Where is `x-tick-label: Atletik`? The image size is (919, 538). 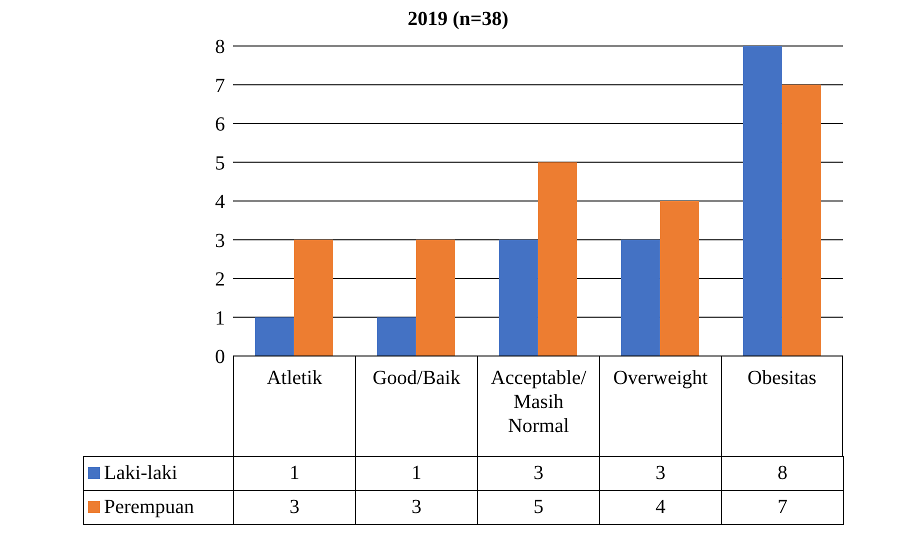 x-tick-label: Atletik is located at coordinates (294, 406).